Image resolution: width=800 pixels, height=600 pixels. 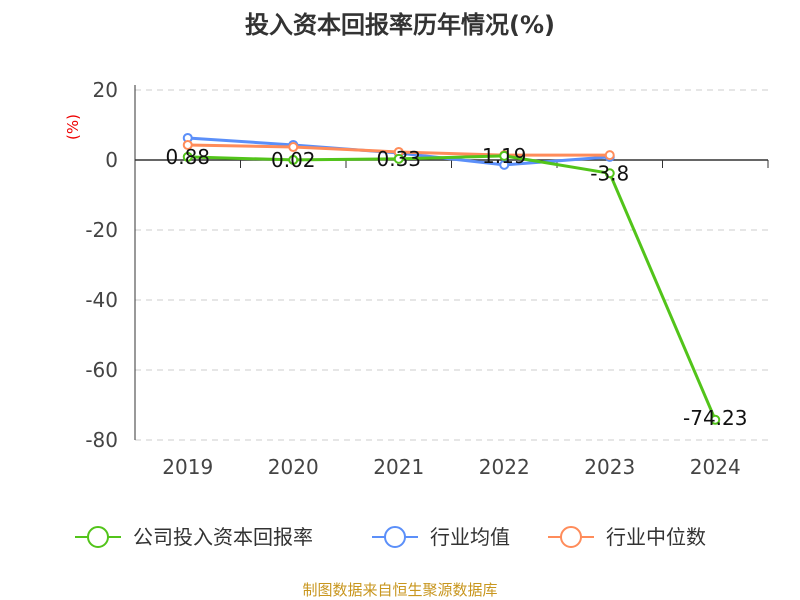 I want to click on data-label: 0.33, so click(x=398, y=159).